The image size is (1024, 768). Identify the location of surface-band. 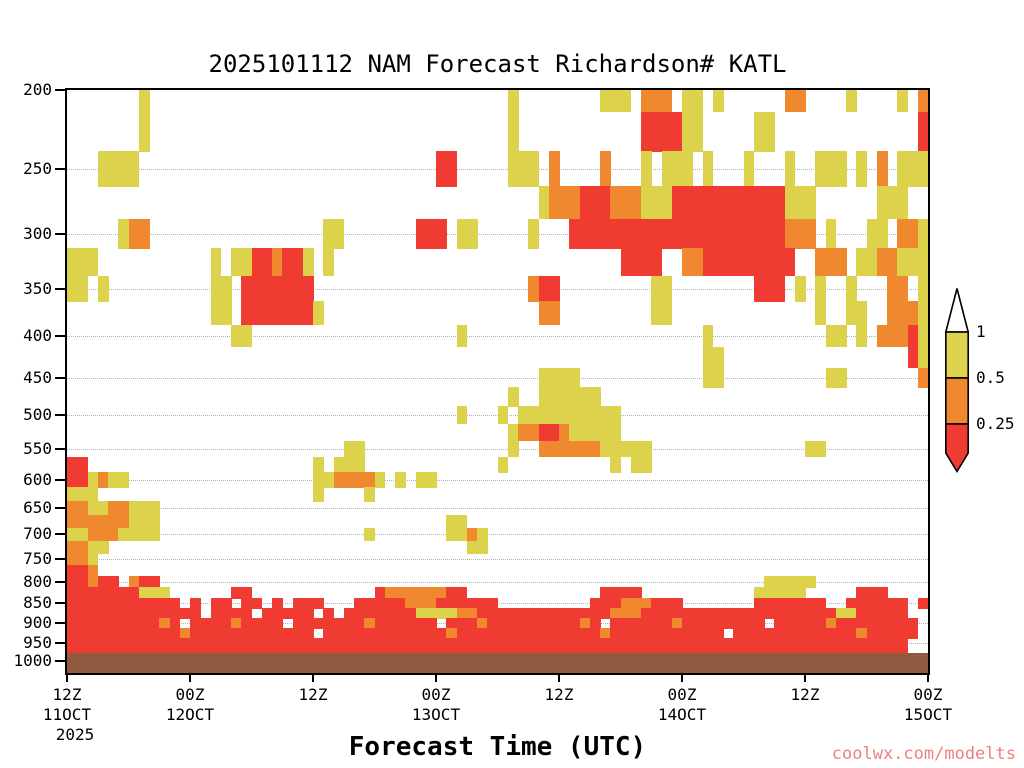
(497, 662).